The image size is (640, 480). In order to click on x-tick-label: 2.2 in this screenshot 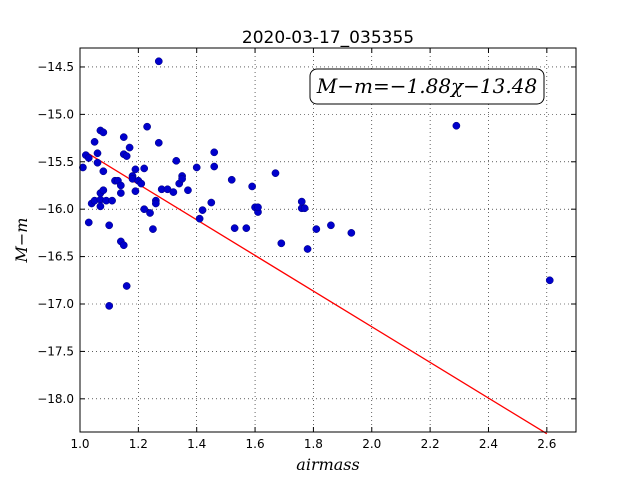, I will do `click(430, 444)`.